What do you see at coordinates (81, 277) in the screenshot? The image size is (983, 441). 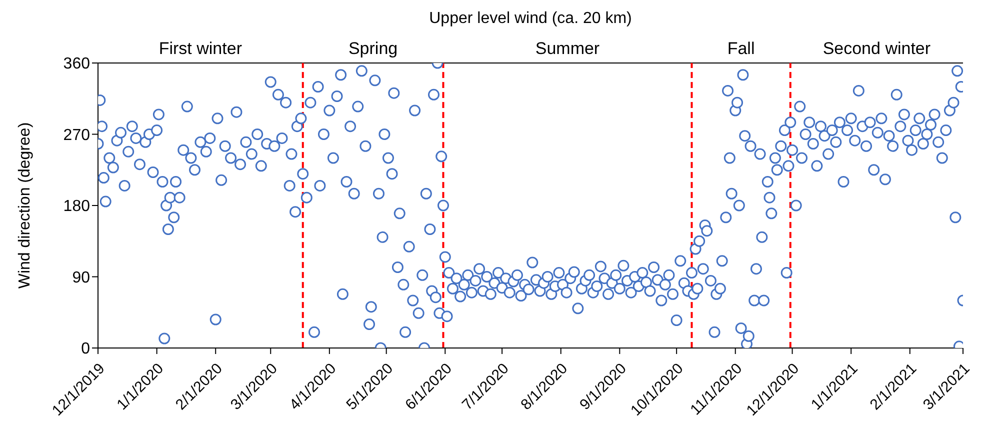 I see `y-tick-label: 90` at bounding box center [81, 277].